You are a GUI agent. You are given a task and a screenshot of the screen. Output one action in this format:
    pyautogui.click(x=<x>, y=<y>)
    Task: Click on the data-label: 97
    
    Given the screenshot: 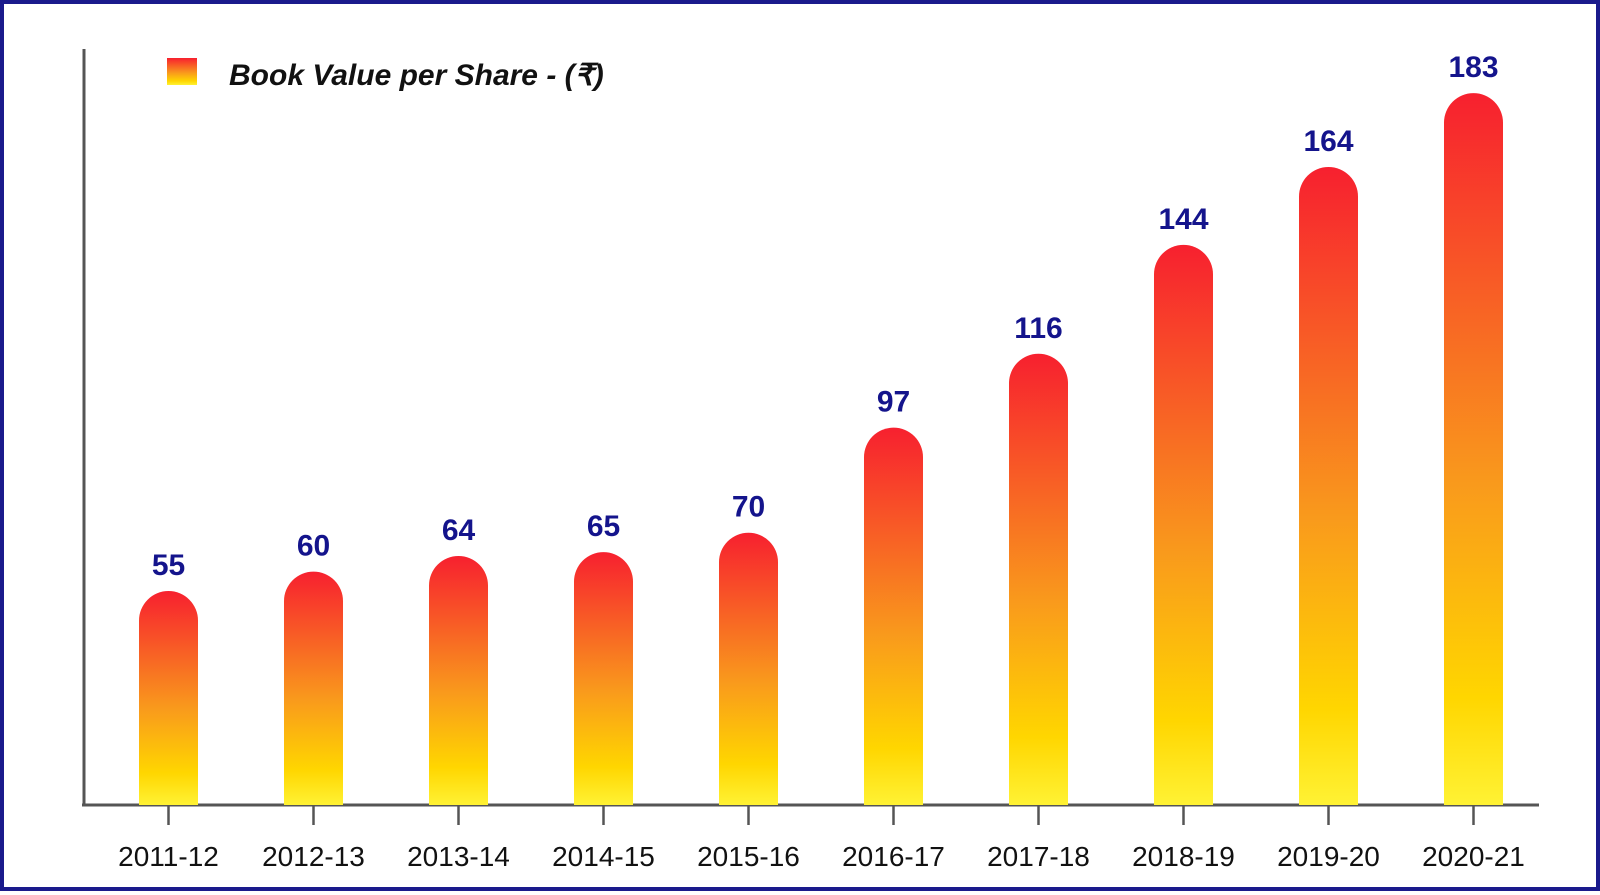 What is the action you would take?
    pyautogui.click(x=893, y=402)
    